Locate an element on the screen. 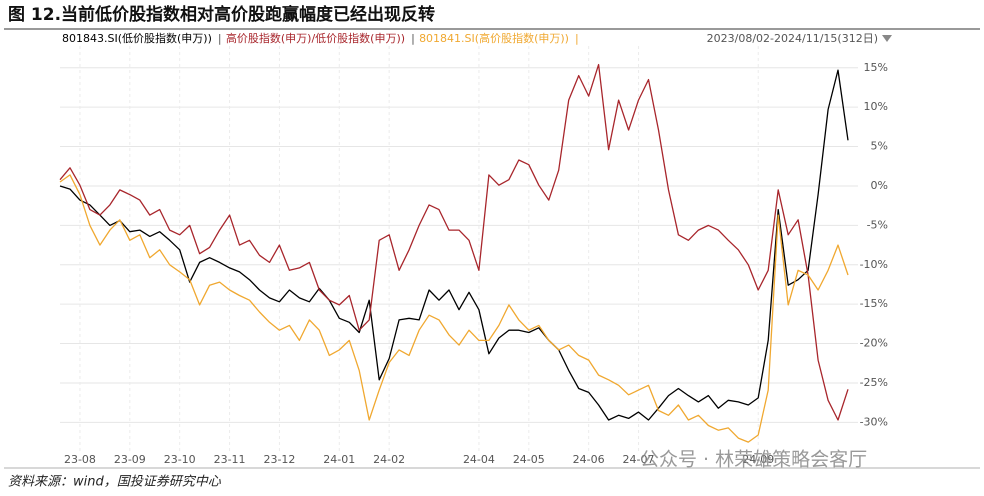 The image size is (984, 496). x-tick-label: 24-09 is located at coordinates (758, 459).